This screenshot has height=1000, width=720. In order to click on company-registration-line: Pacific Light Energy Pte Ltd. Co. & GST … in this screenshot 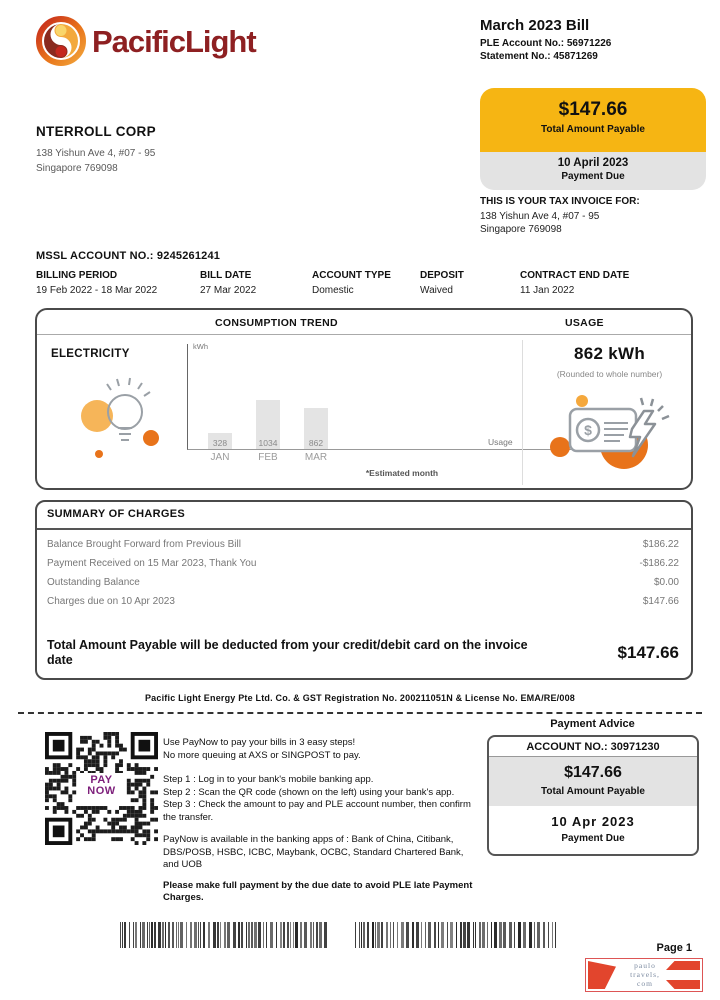, I will do `click(359, 698)`.